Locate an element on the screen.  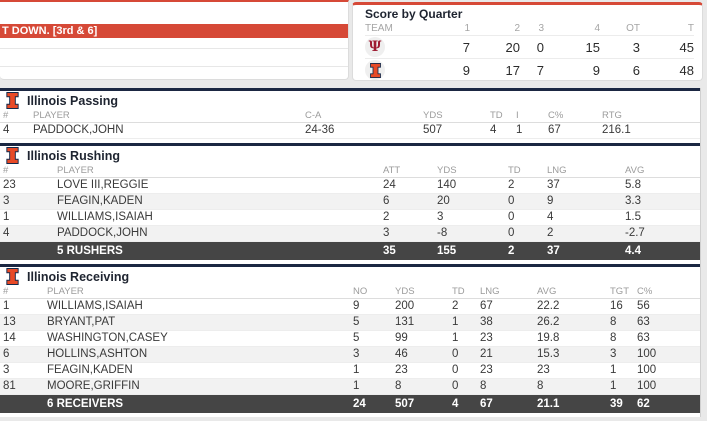
player-name: LOVE III,REGGIE is located at coordinates (103, 185).